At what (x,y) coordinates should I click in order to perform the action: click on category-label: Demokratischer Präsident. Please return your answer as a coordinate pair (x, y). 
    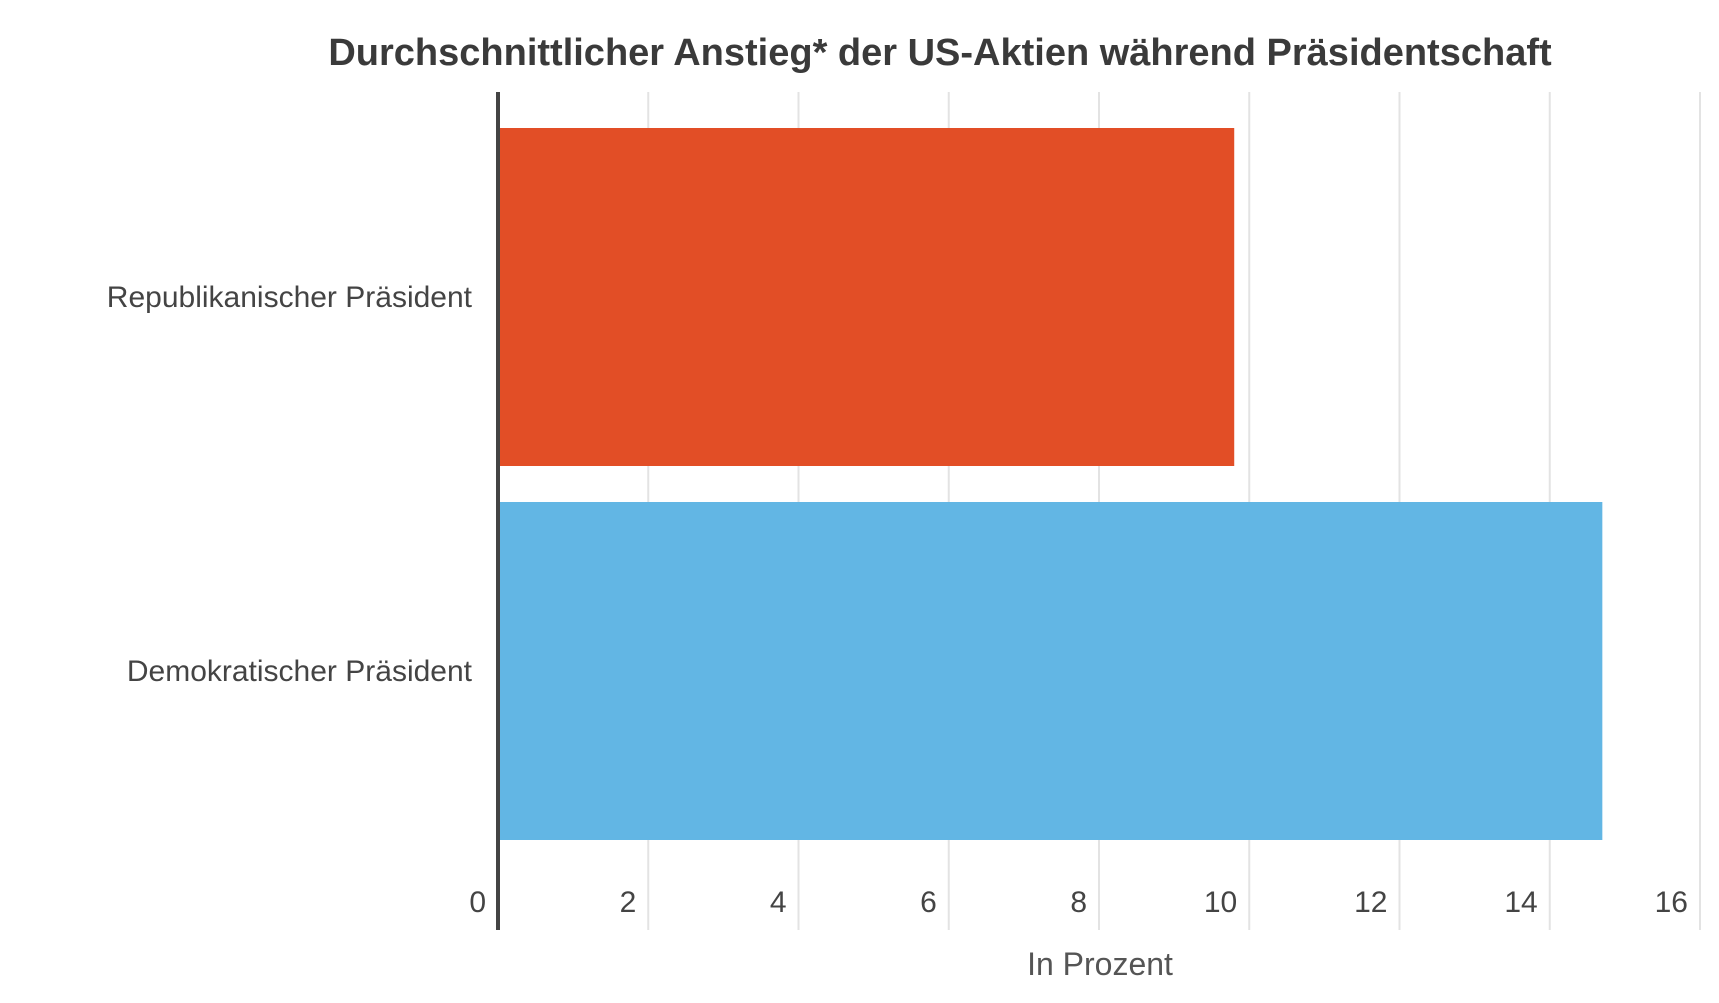
    Looking at the image, I should click on (300, 671).